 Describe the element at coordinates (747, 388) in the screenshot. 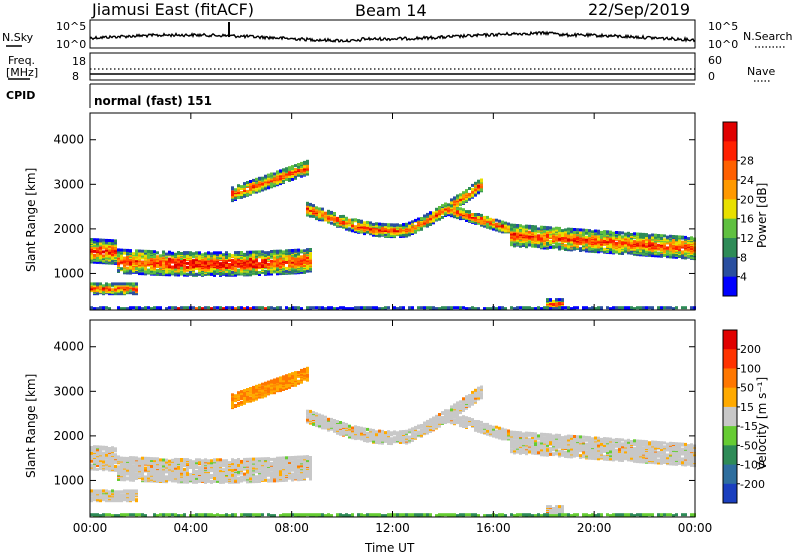

I see `colorbar-tick-label: 50` at that location.